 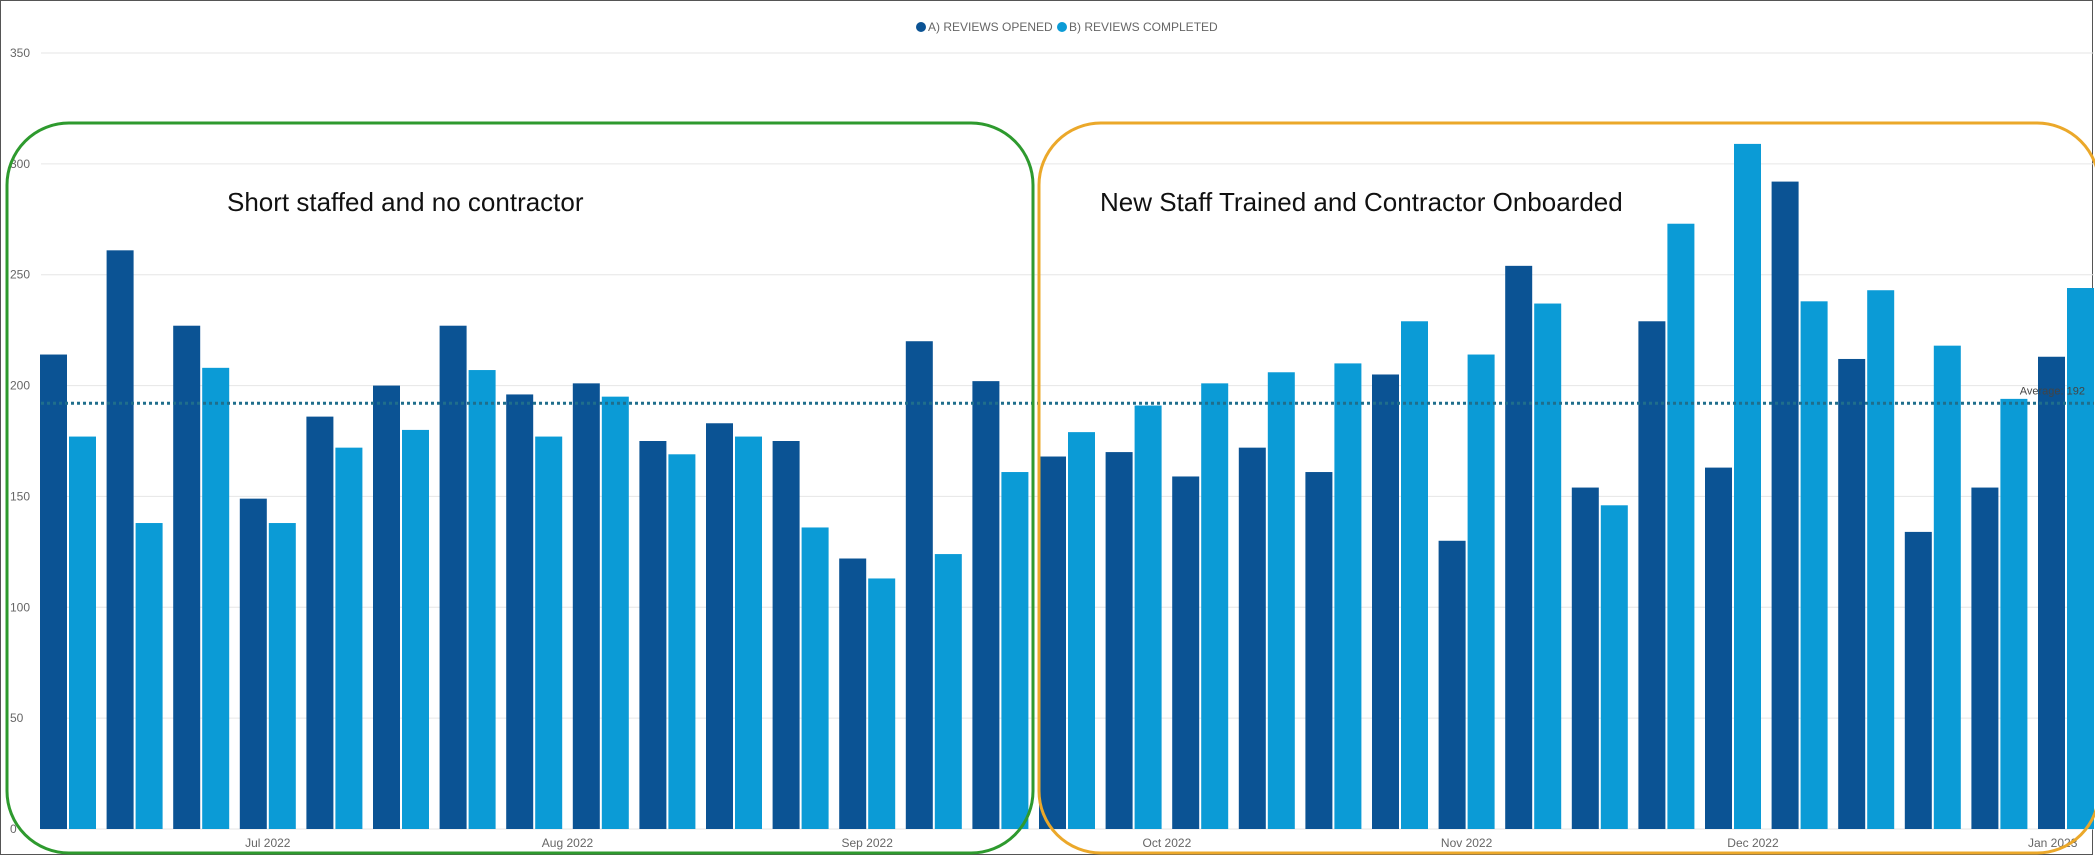 What do you see at coordinates (2052, 391) in the screenshot?
I see `average-label: Average: 192` at bounding box center [2052, 391].